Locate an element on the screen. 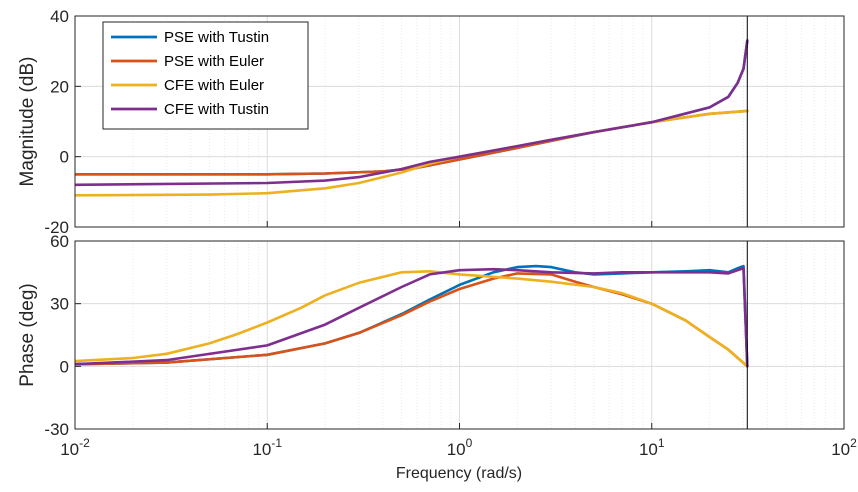  magnitude-y-tick-label: 0 is located at coordinates (64, 157).